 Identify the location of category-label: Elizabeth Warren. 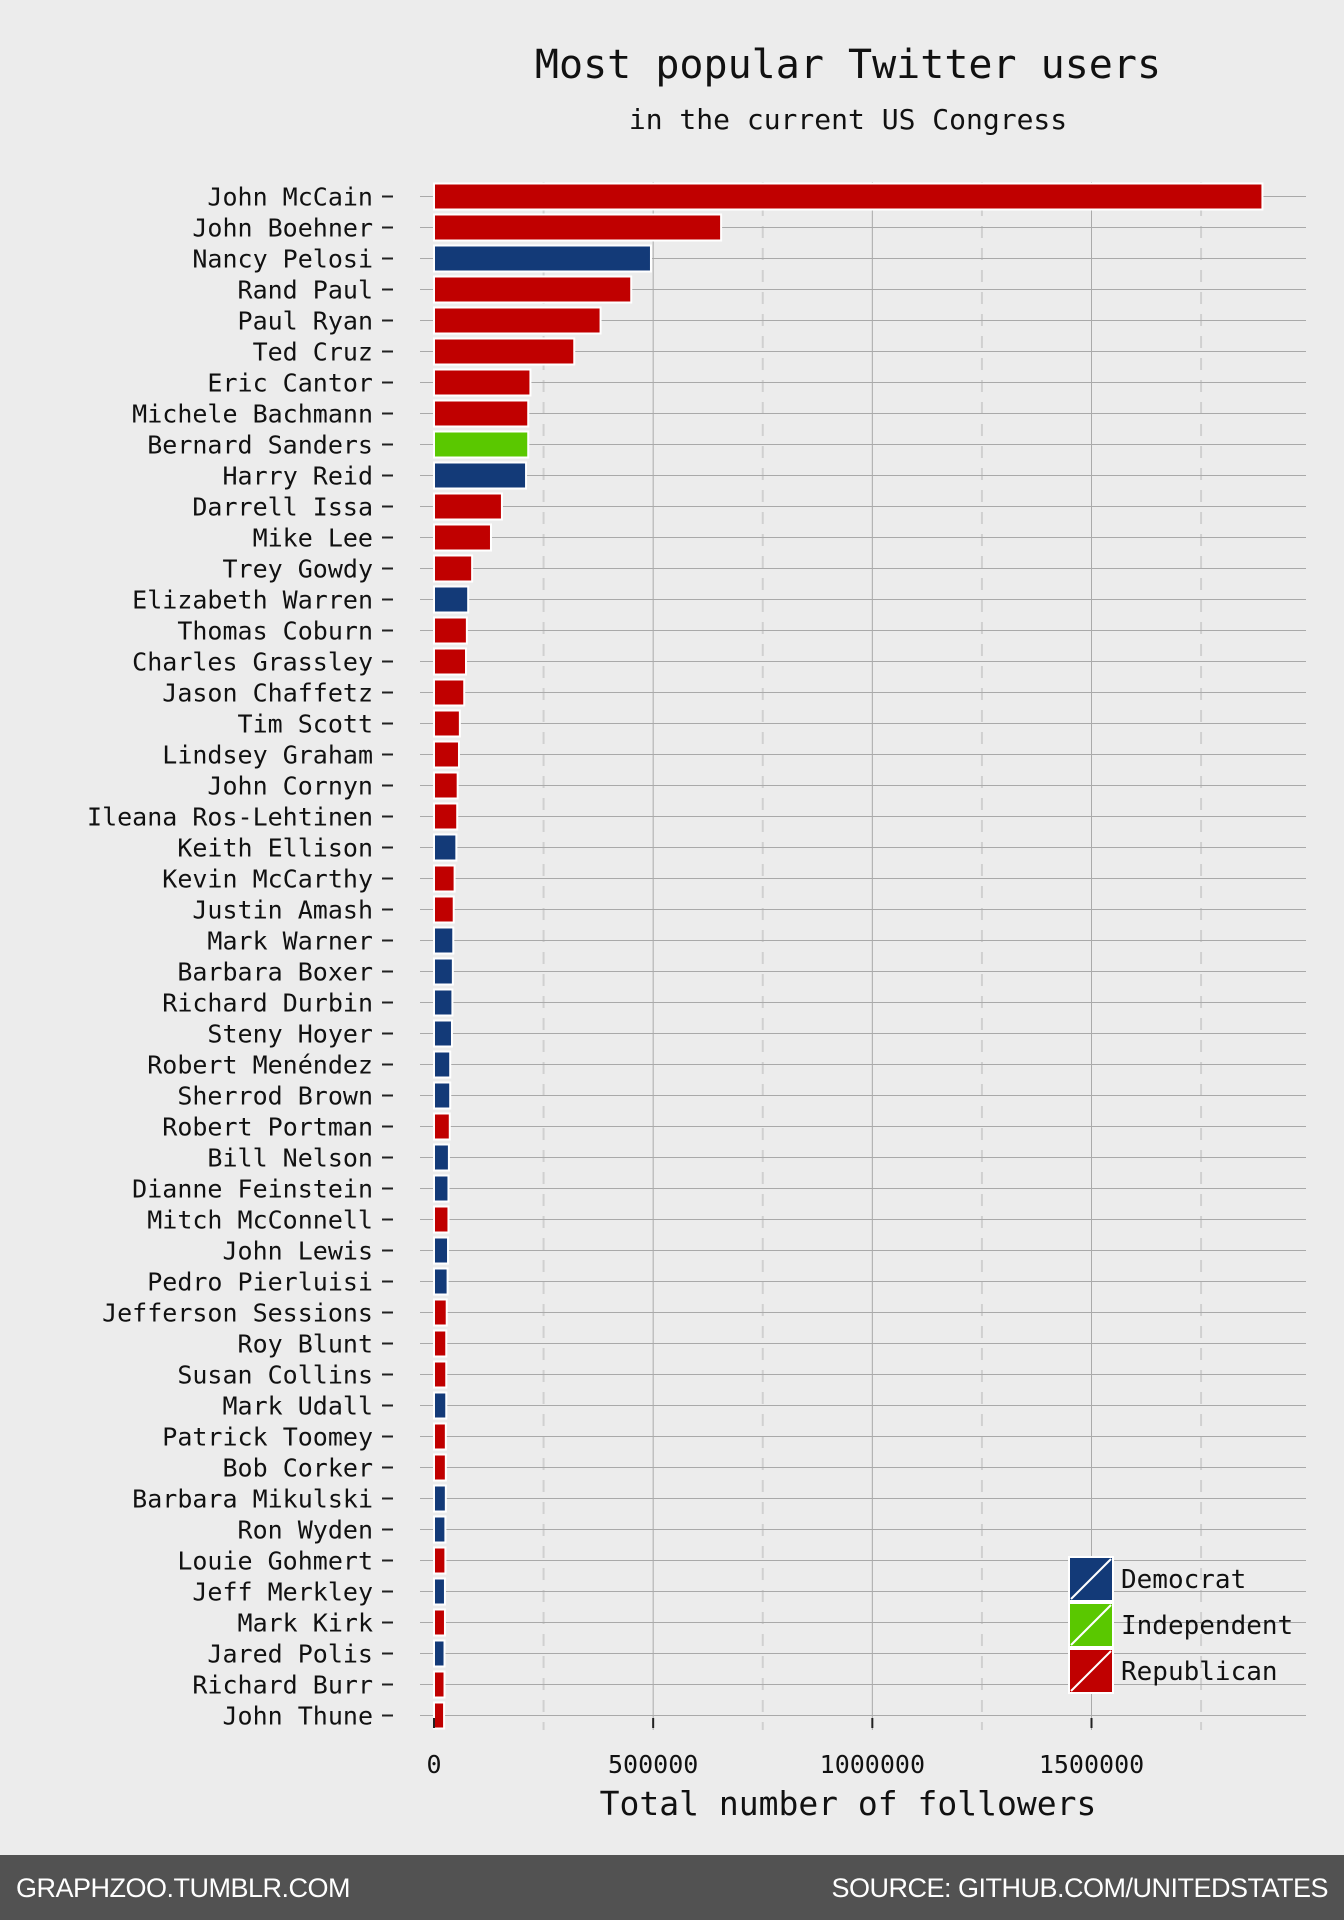
(252, 600).